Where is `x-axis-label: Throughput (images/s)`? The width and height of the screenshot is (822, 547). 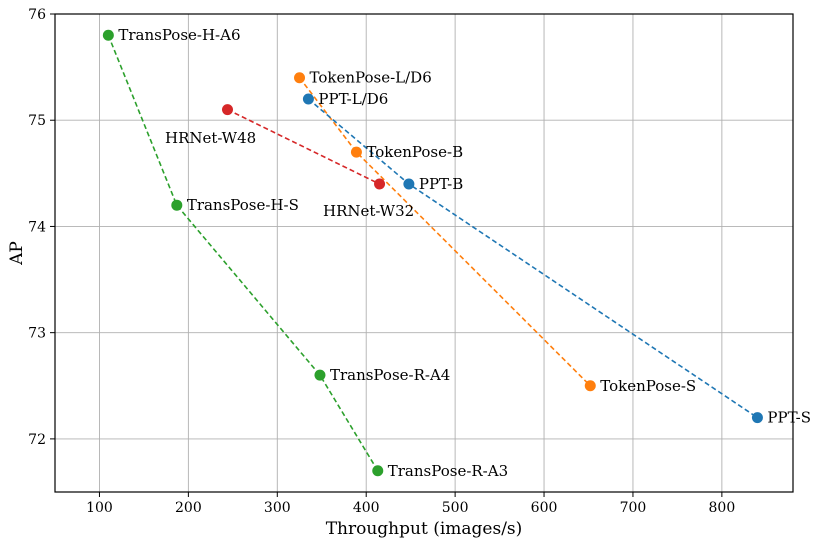 x-axis-label: Throughput (images/s) is located at coordinates (424, 529).